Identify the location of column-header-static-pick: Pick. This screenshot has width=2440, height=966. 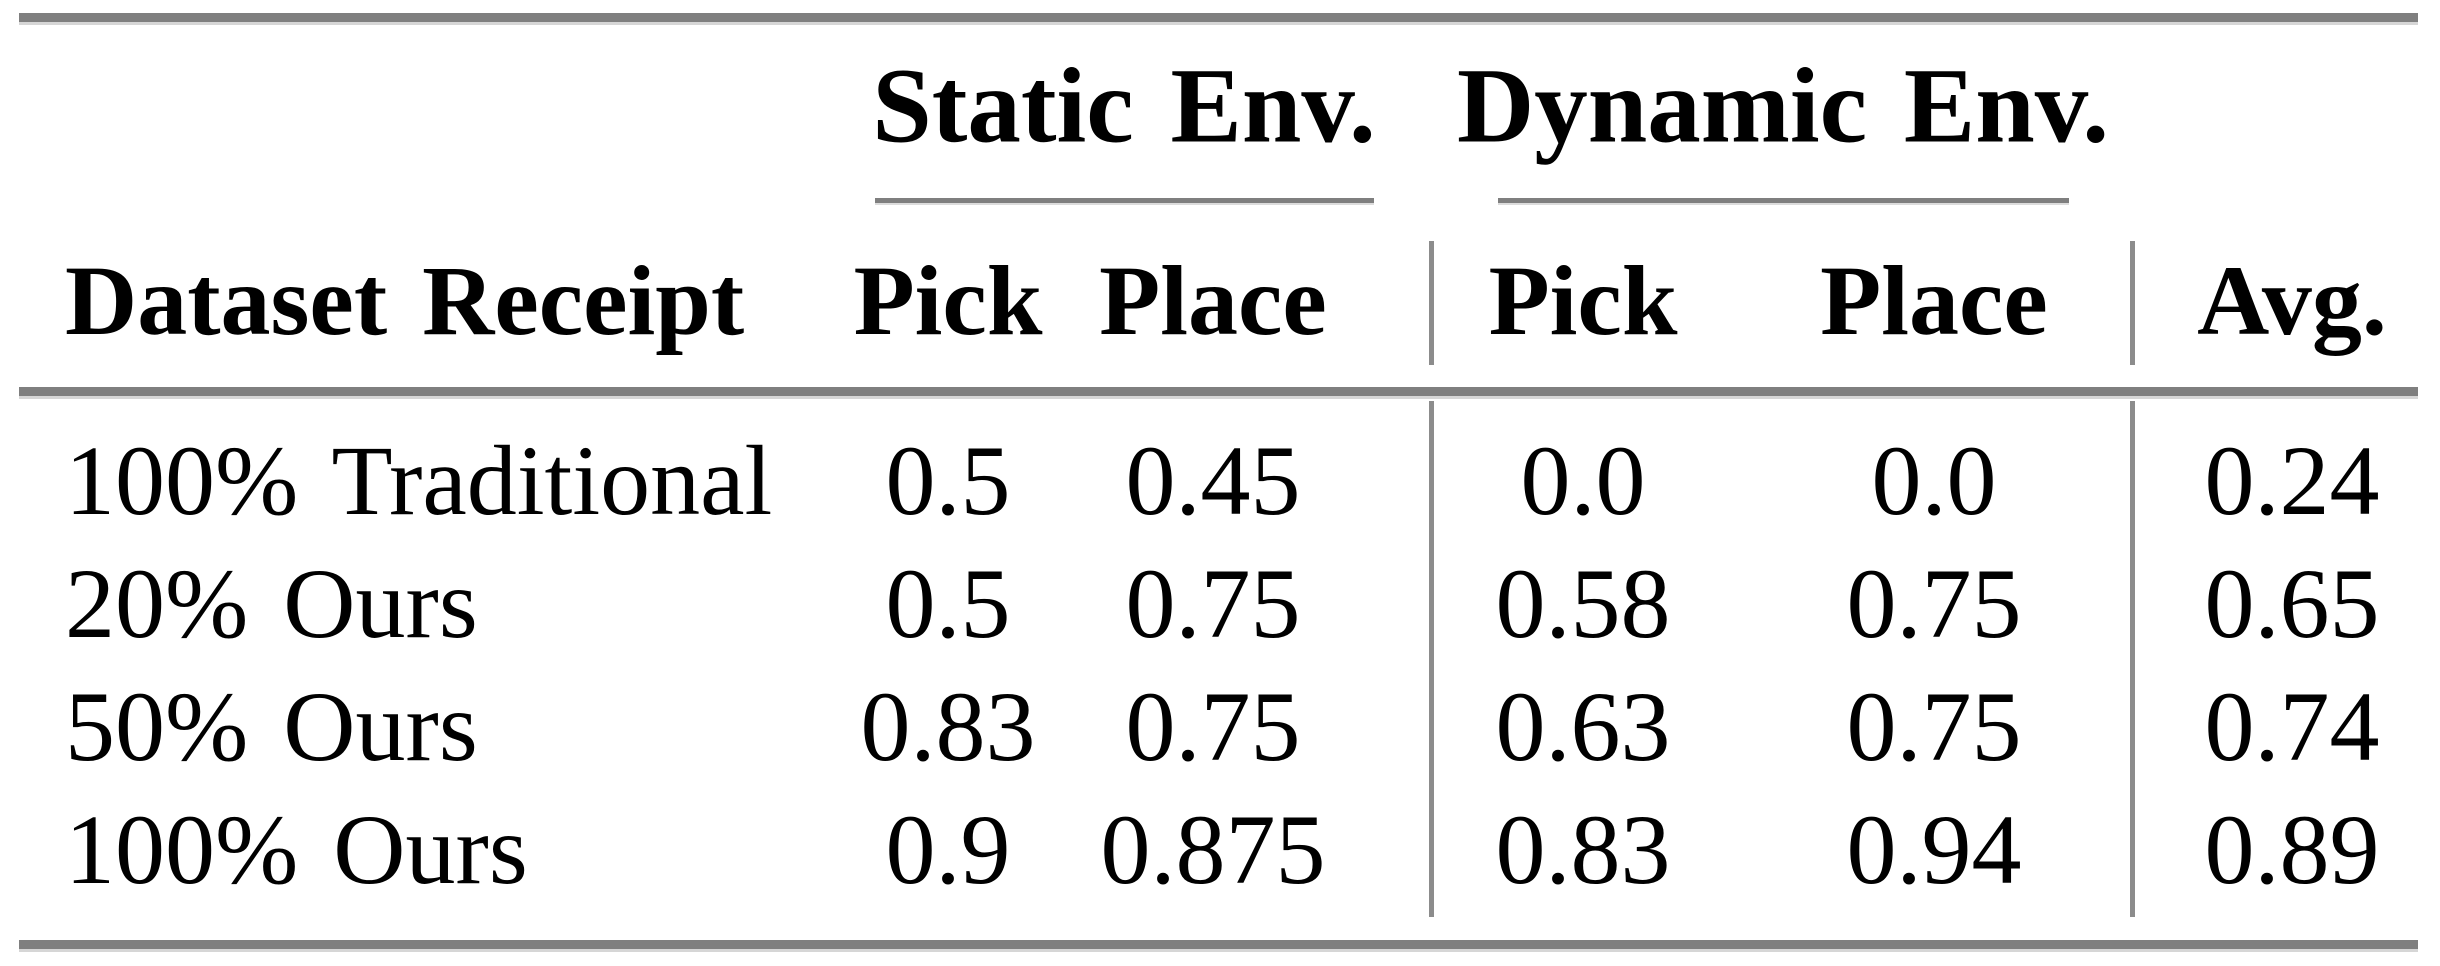
(948, 300).